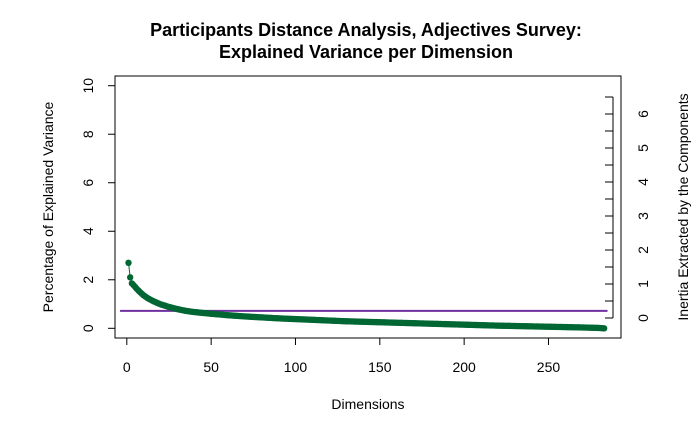 The width and height of the screenshot is (700, 432). Describe the element at coordinates (683, 206) in the screenshot. I see `y-axis-right-label: Inertia Extracted by the Components` at that location.